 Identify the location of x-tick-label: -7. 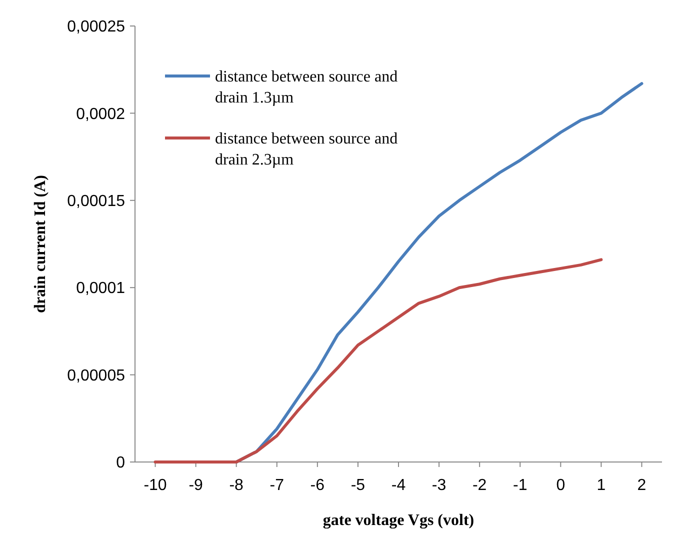
(277, 485).